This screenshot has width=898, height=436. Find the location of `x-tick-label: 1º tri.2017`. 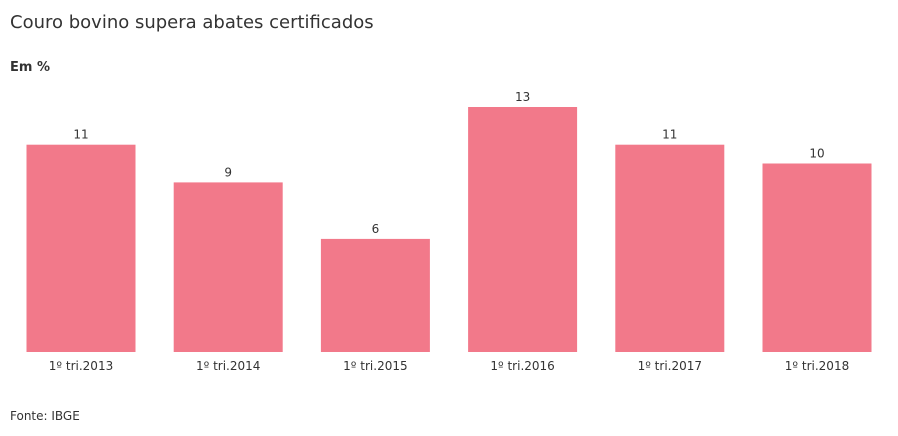

x-tick-label: 1º tri.2017 is located at coordinates (670, 366).